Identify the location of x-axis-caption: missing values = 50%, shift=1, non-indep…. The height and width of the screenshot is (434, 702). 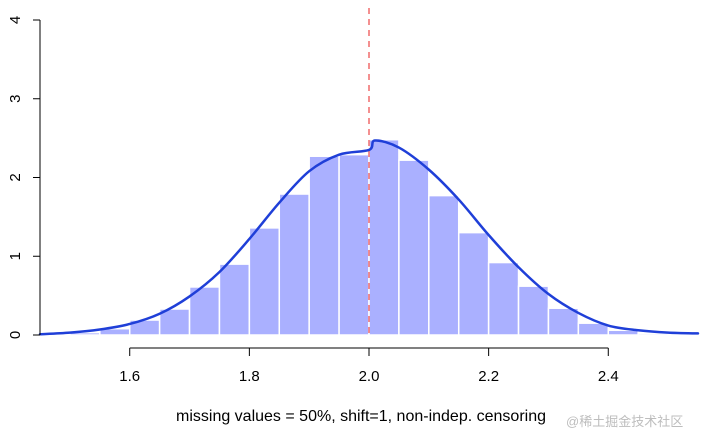
(361, 416).